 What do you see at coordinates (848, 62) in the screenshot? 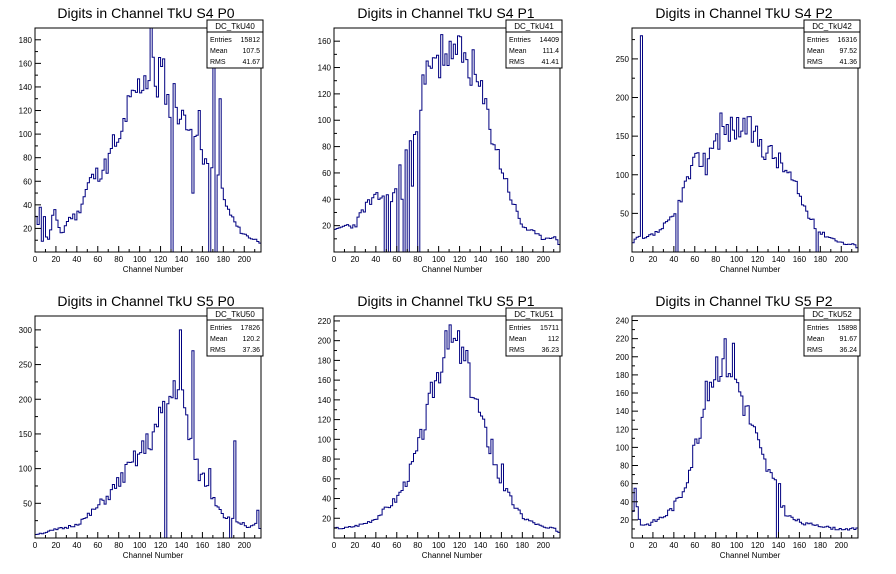
I see `stats-value: 41.36` at bounding box center [848, 62].